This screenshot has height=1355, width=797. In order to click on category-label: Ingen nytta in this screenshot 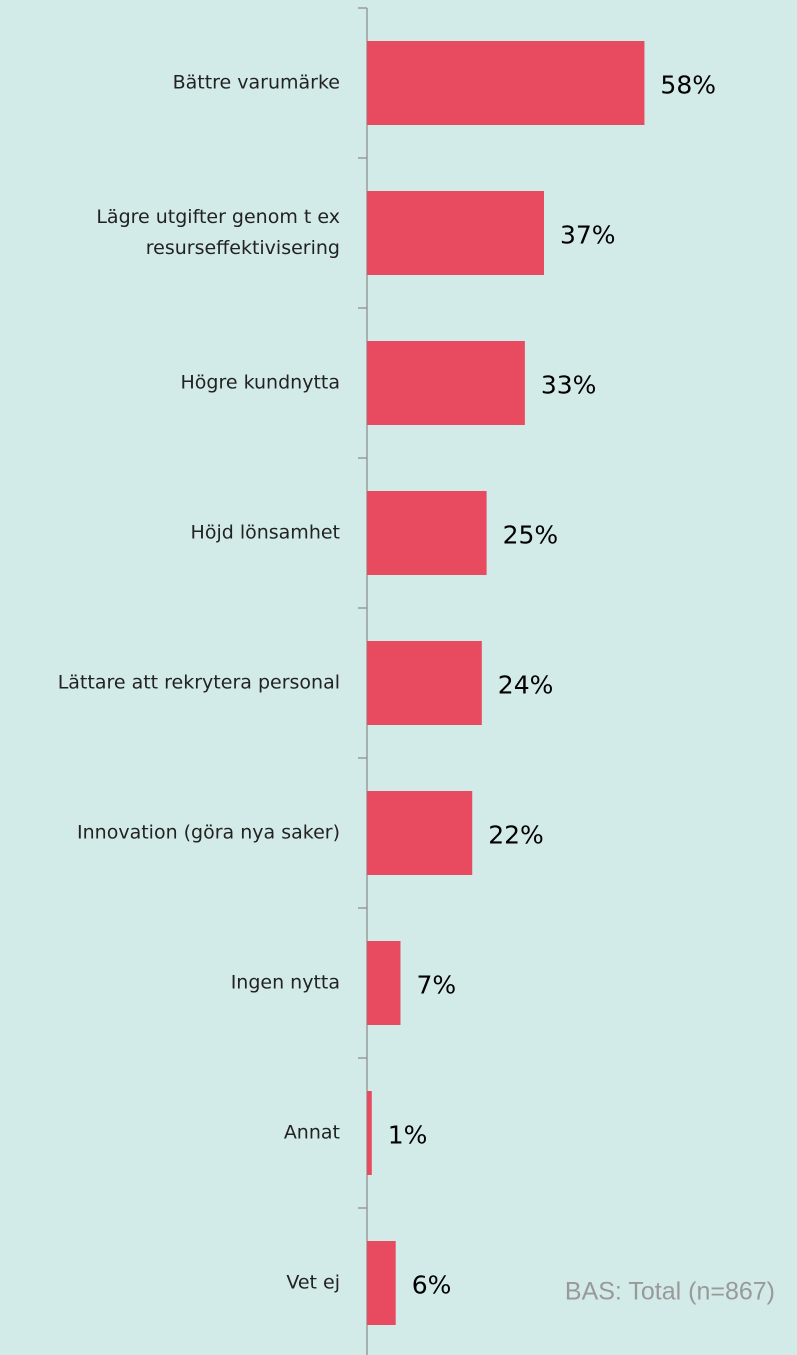, I will do `click(285, 982)`.